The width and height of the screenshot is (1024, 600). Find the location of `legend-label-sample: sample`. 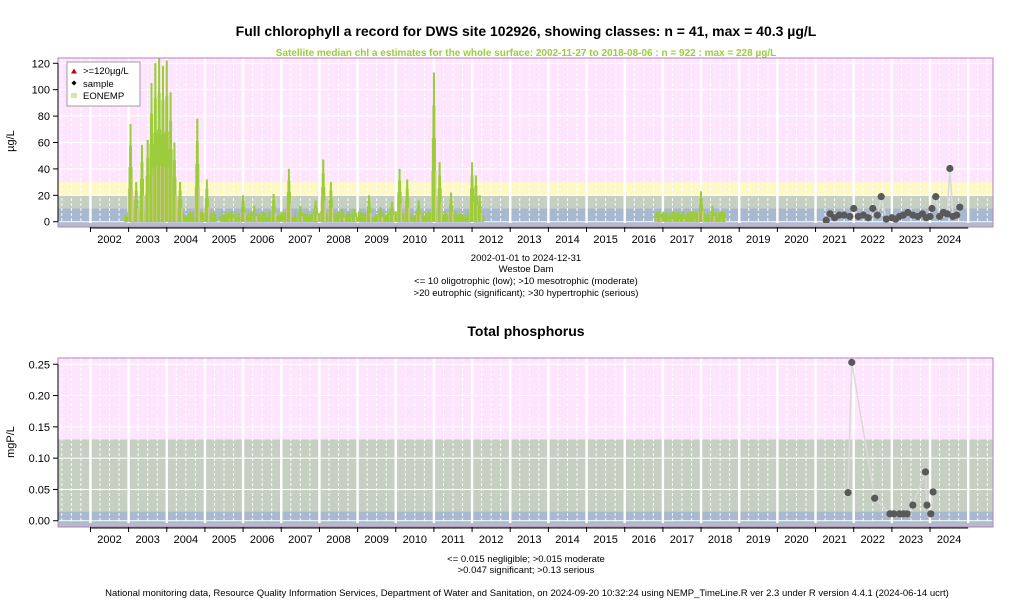

legend-label-sample: sample is located at coordinates (98, 84).